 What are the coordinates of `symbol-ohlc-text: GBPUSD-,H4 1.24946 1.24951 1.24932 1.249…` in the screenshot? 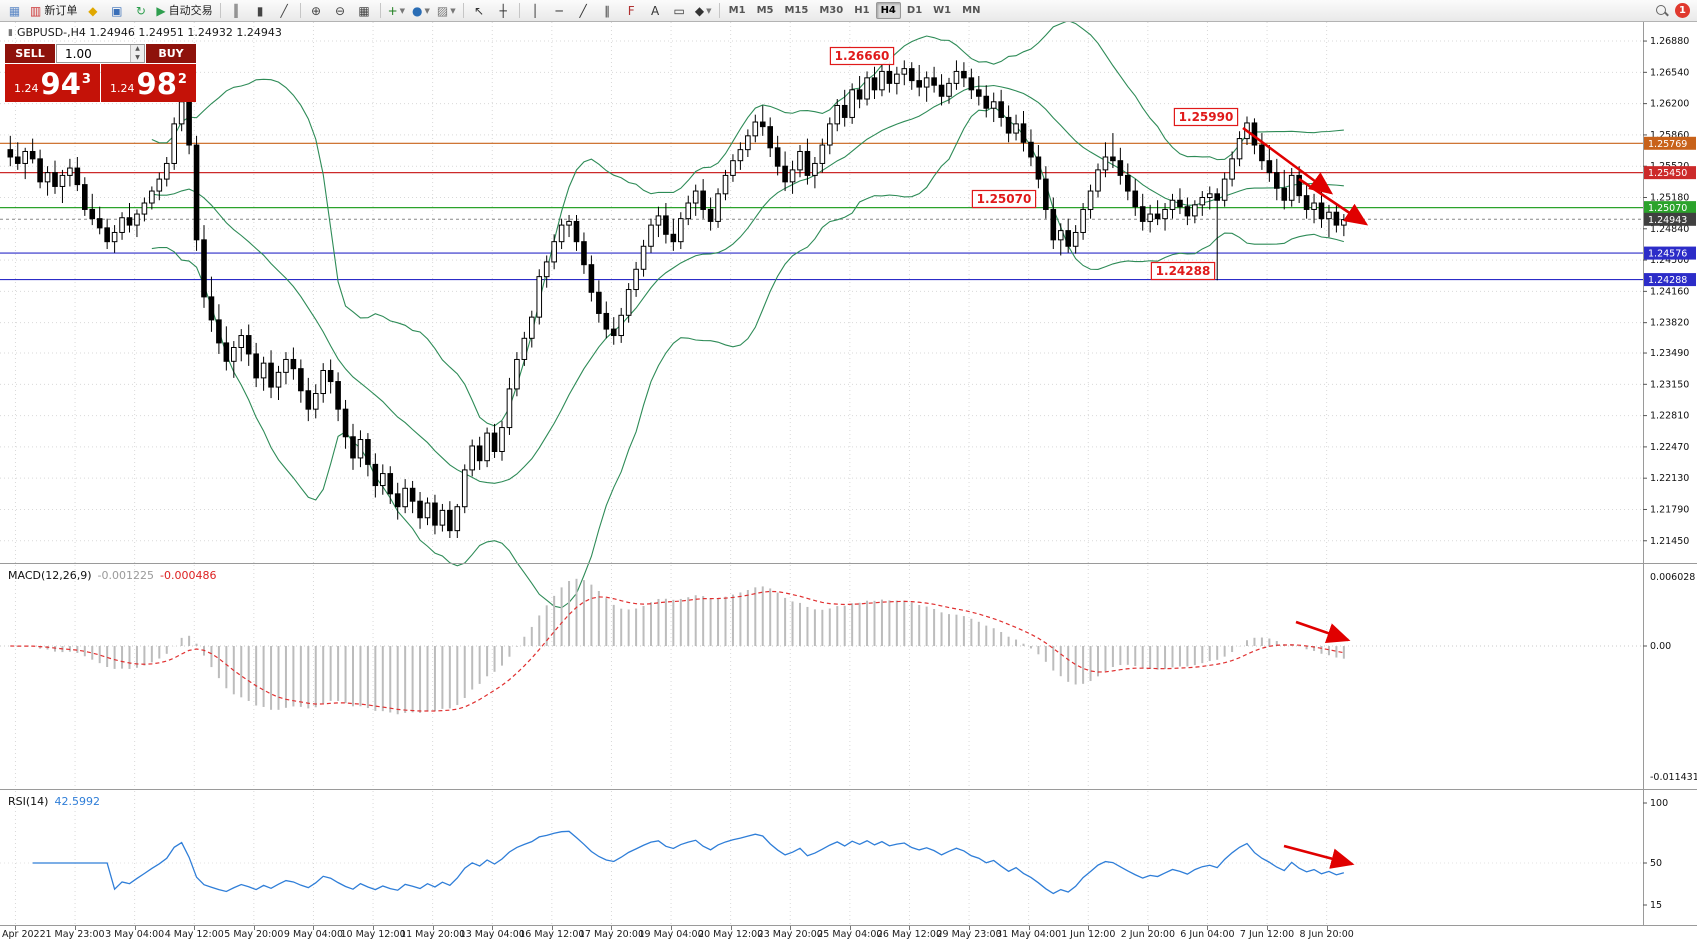 It's located at (149, 32).